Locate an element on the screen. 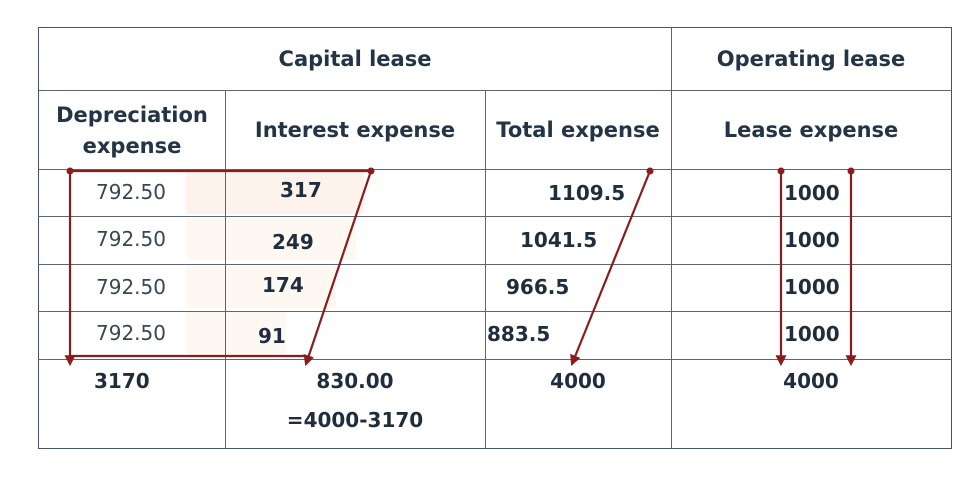 This screenshot has height=496, width=970. total-cell: 883.5 is located at coordinates (519, 334).